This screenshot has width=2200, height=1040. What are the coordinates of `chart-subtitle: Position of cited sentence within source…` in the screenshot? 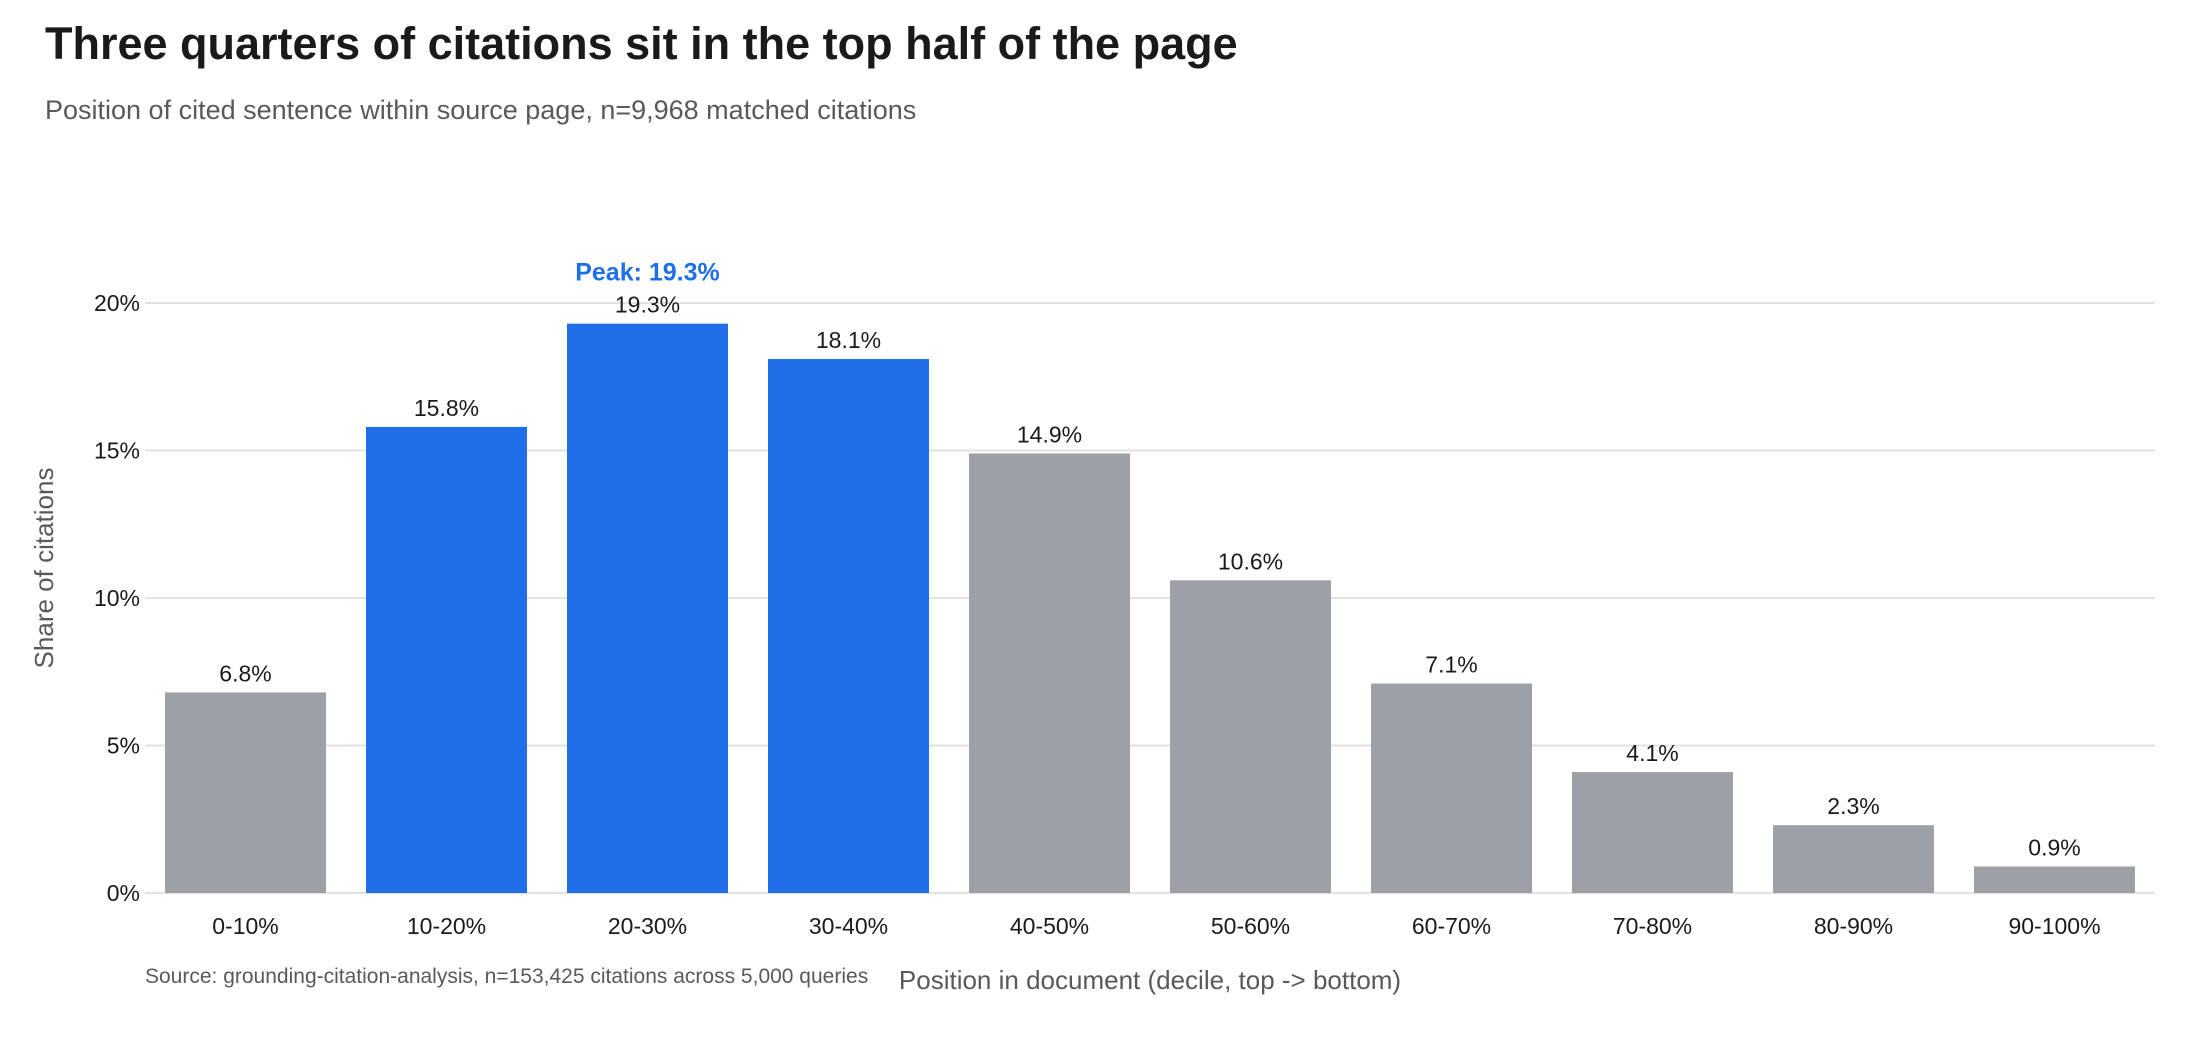 It's located at (481, 110).